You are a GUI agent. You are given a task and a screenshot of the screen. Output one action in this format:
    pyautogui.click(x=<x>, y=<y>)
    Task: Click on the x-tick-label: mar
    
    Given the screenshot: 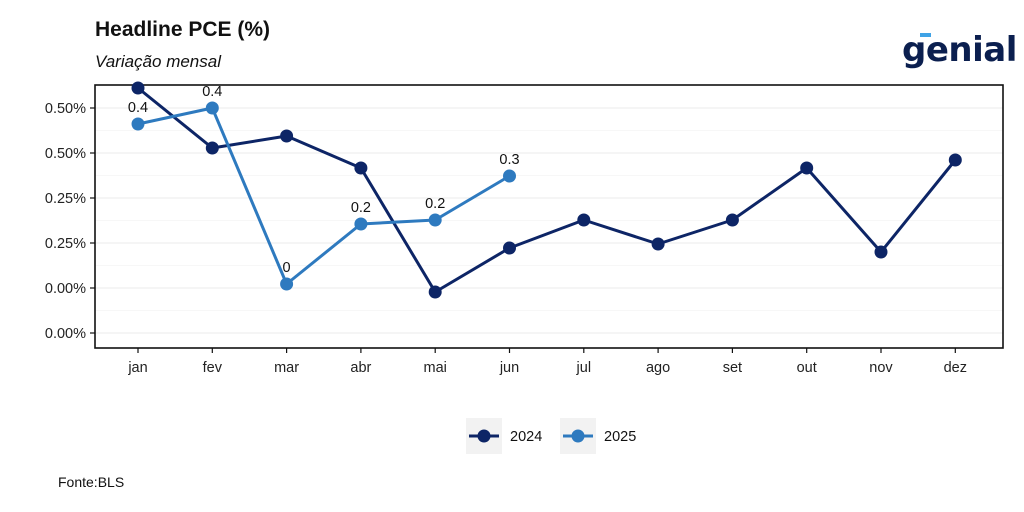 What is the action you would take?
    pyautogui.click(x=286, y=368)
    